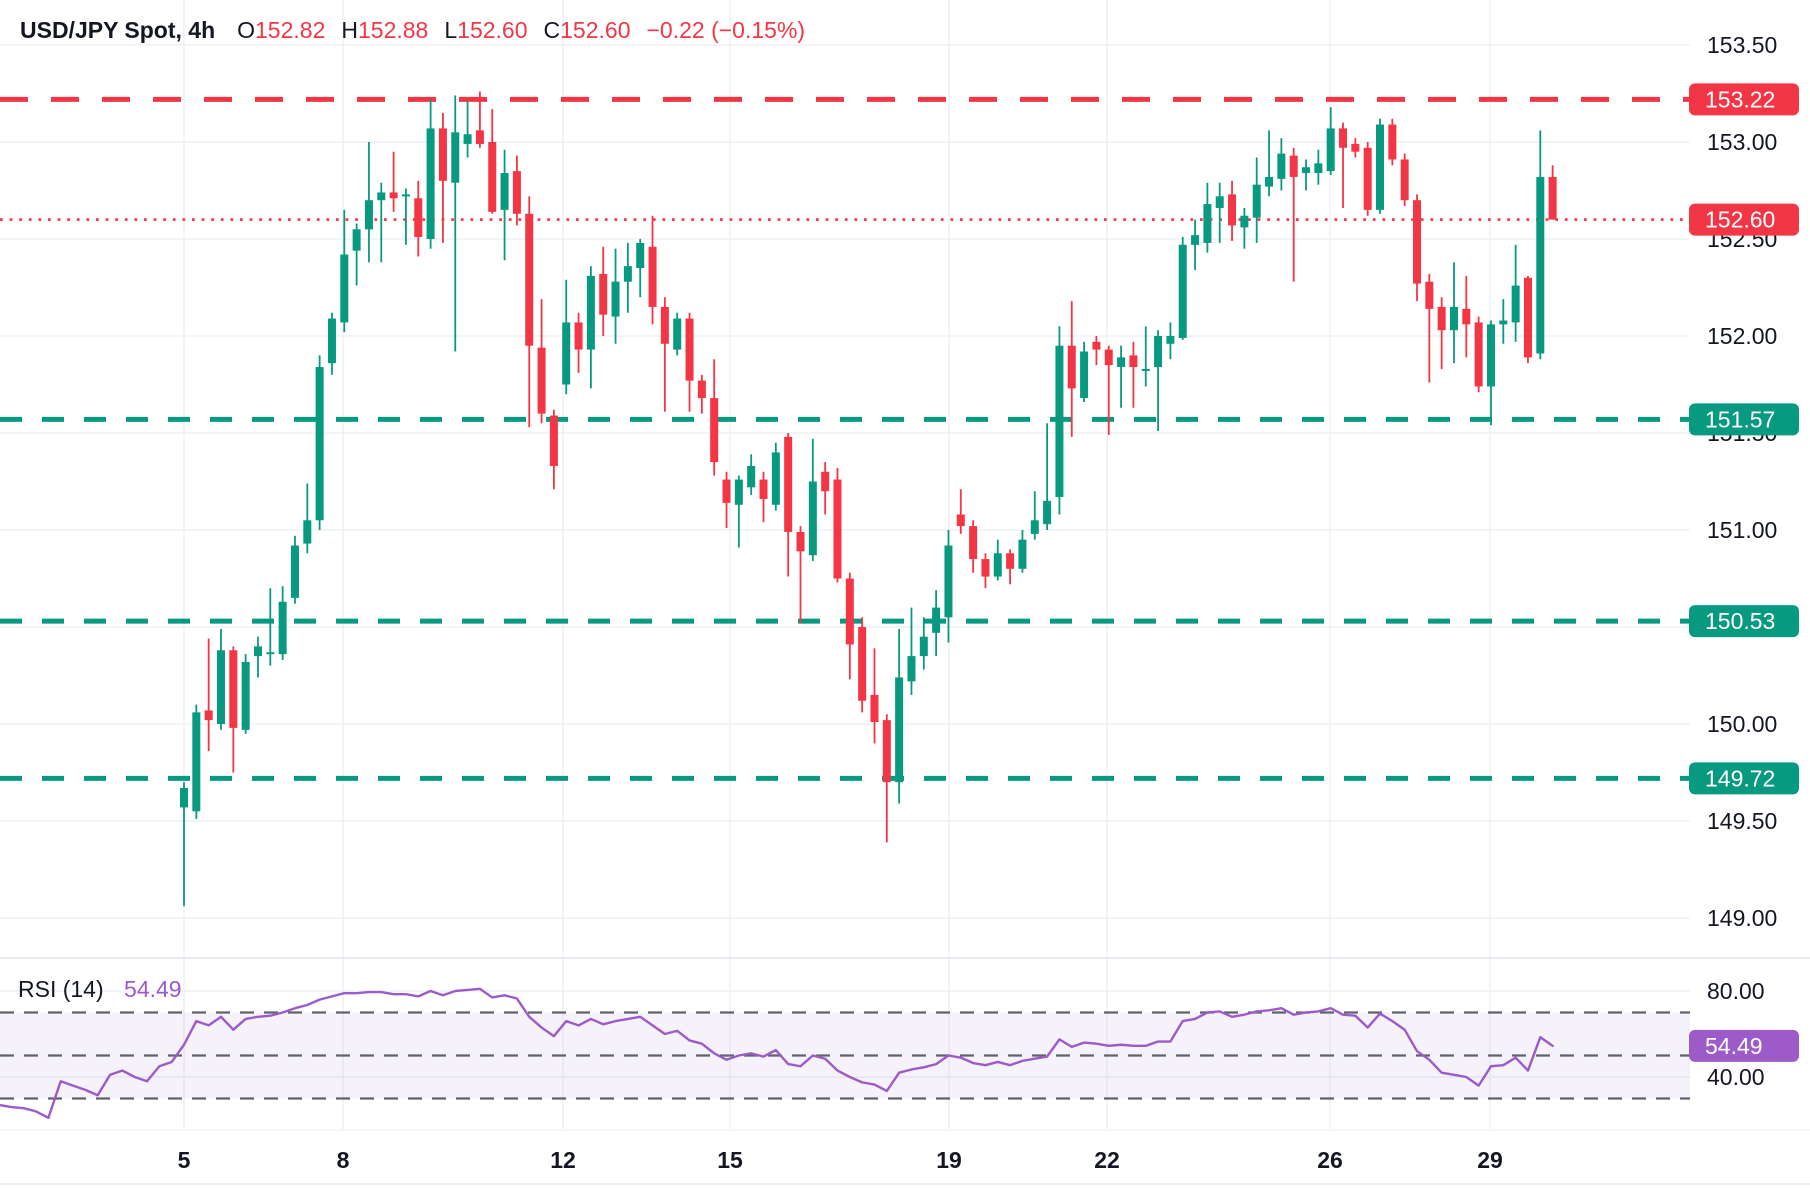  I want to click on time-axis-label: 22, so click(1107, 1160).